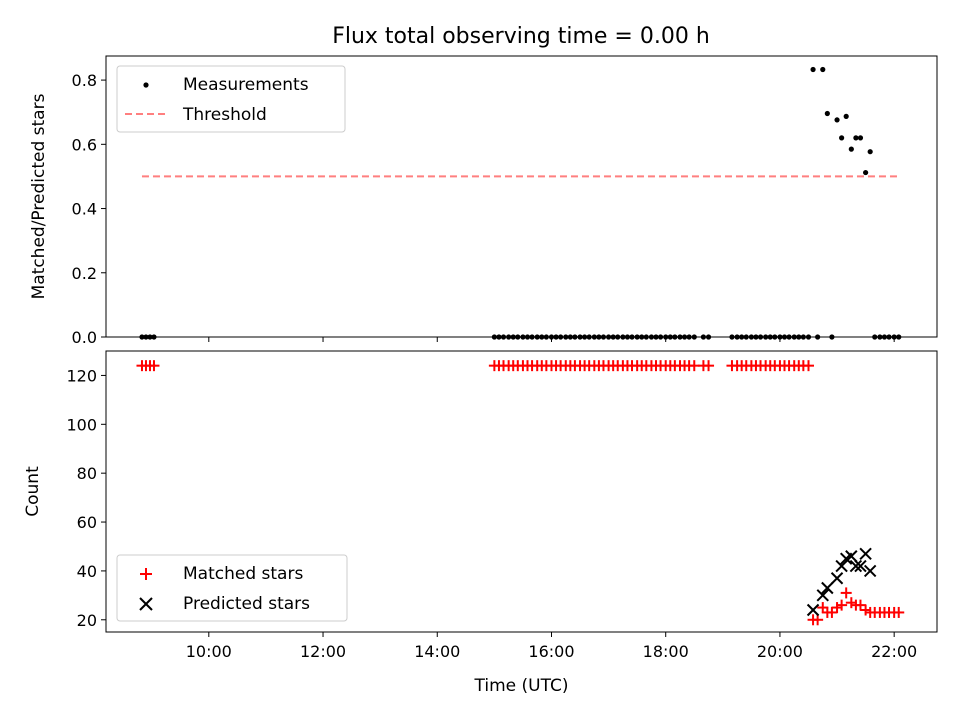 This screenshot has height=720, width=960. Describe the element at coordinates (87, 522) in the screenshot. I see `bottom-y-tick-label: 60` at that location.